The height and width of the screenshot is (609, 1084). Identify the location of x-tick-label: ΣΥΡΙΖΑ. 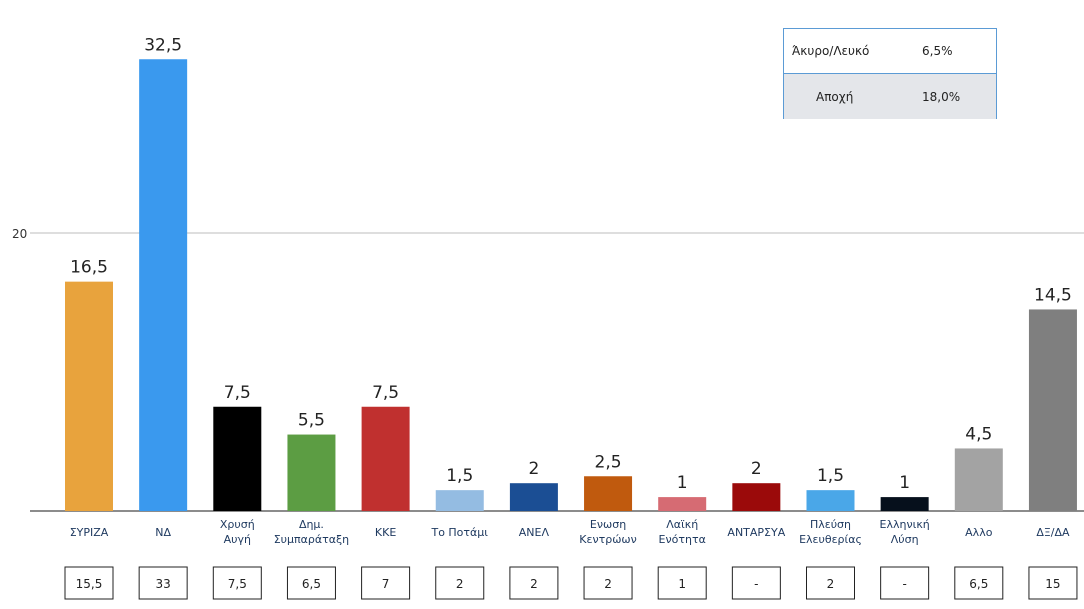
(89, 532).